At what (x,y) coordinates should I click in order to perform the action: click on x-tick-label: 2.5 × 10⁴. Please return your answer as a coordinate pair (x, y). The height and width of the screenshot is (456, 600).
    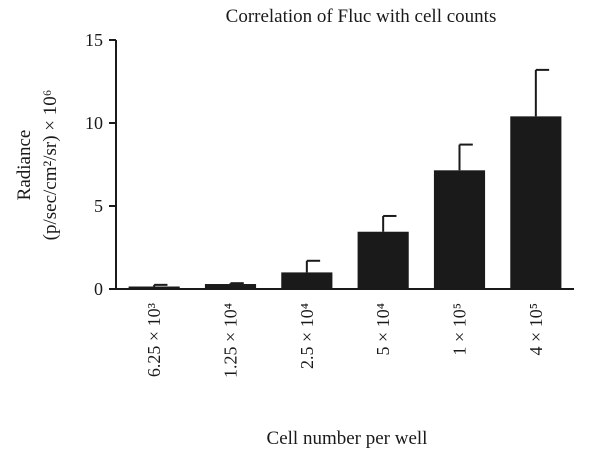
    Looking at the image, I should click on (307, 336).